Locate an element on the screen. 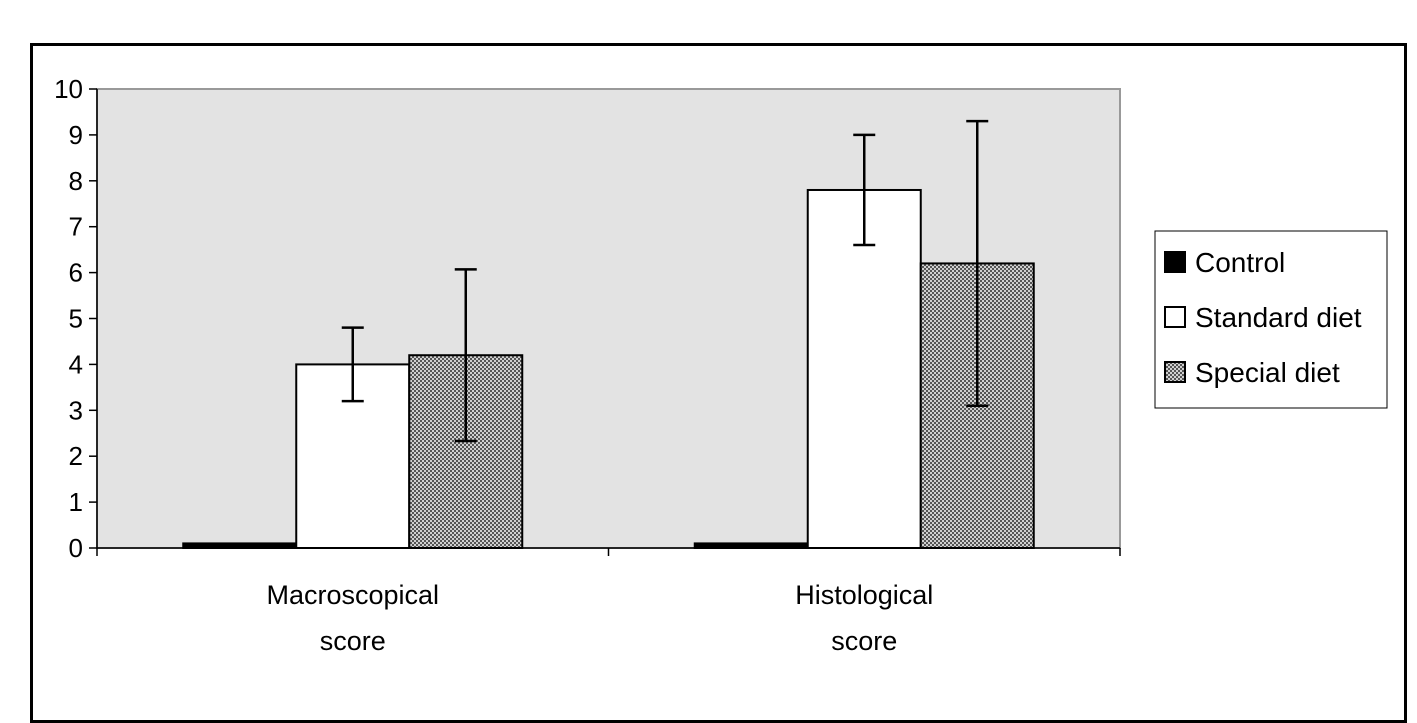 This screenshot has width=1417, height=723. legend-label: Standard diet is located at coordinates (1278, 317).